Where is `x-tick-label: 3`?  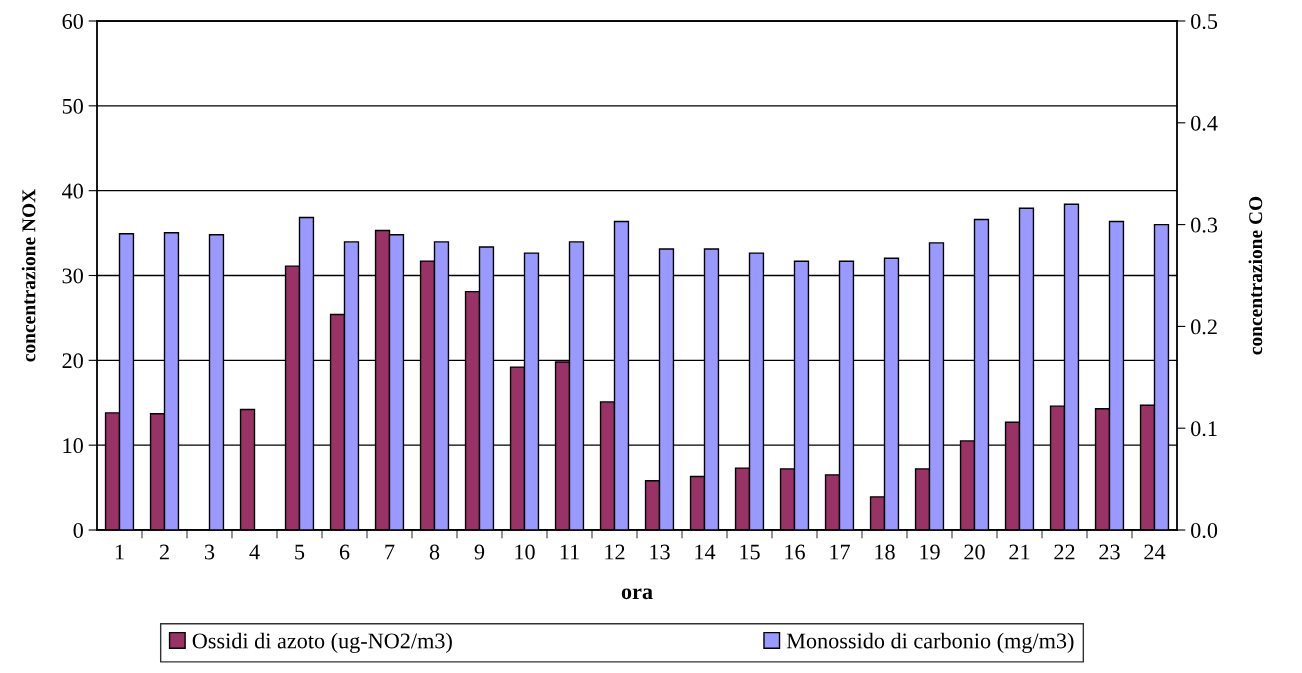 x-tick-label: 3 is located at coordinates (210, 552).